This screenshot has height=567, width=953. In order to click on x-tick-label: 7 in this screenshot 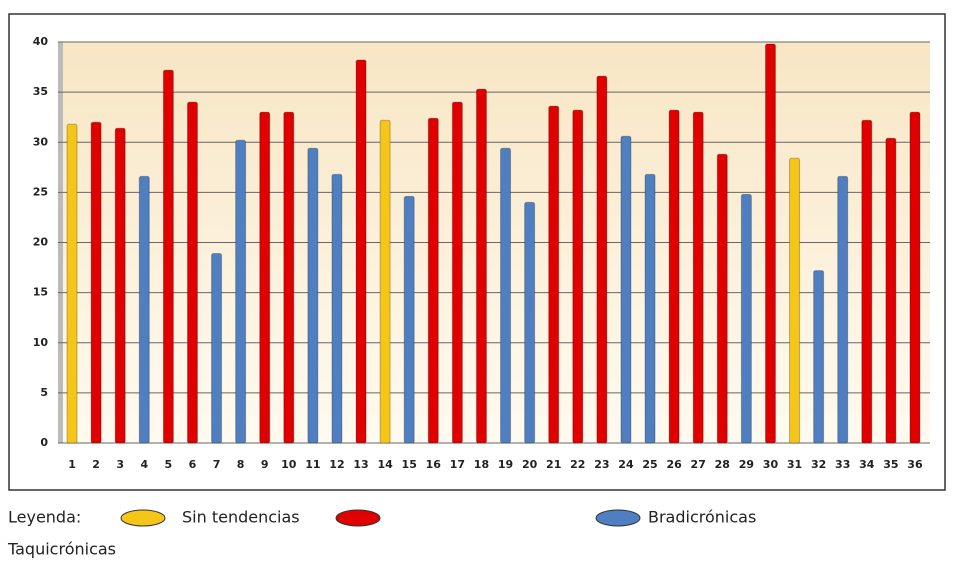, I will do `click(217, 464)`.